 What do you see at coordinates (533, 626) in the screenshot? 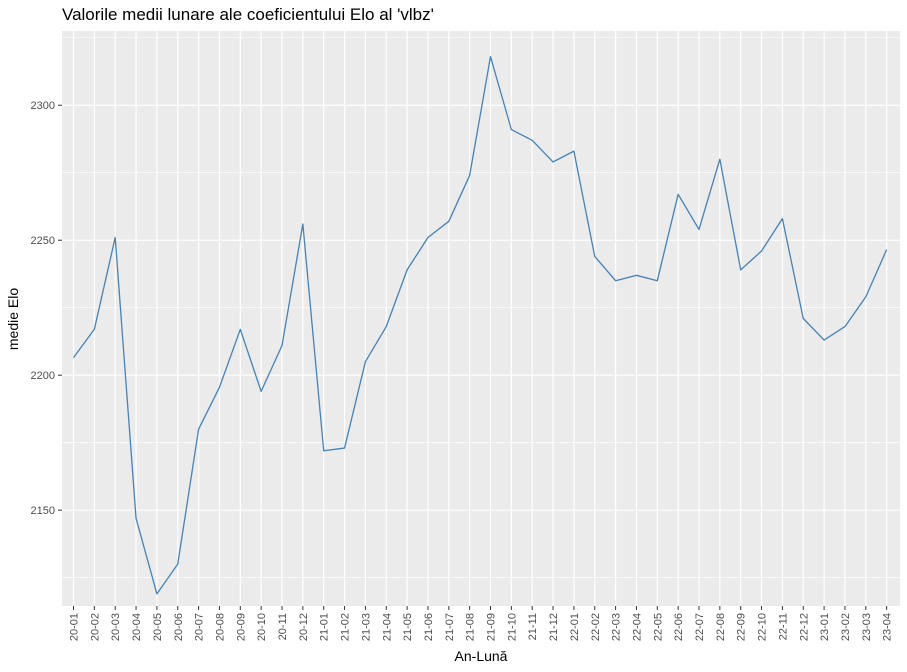
I see `x-tick-label: 21-11` at bounding box center [533, 626].